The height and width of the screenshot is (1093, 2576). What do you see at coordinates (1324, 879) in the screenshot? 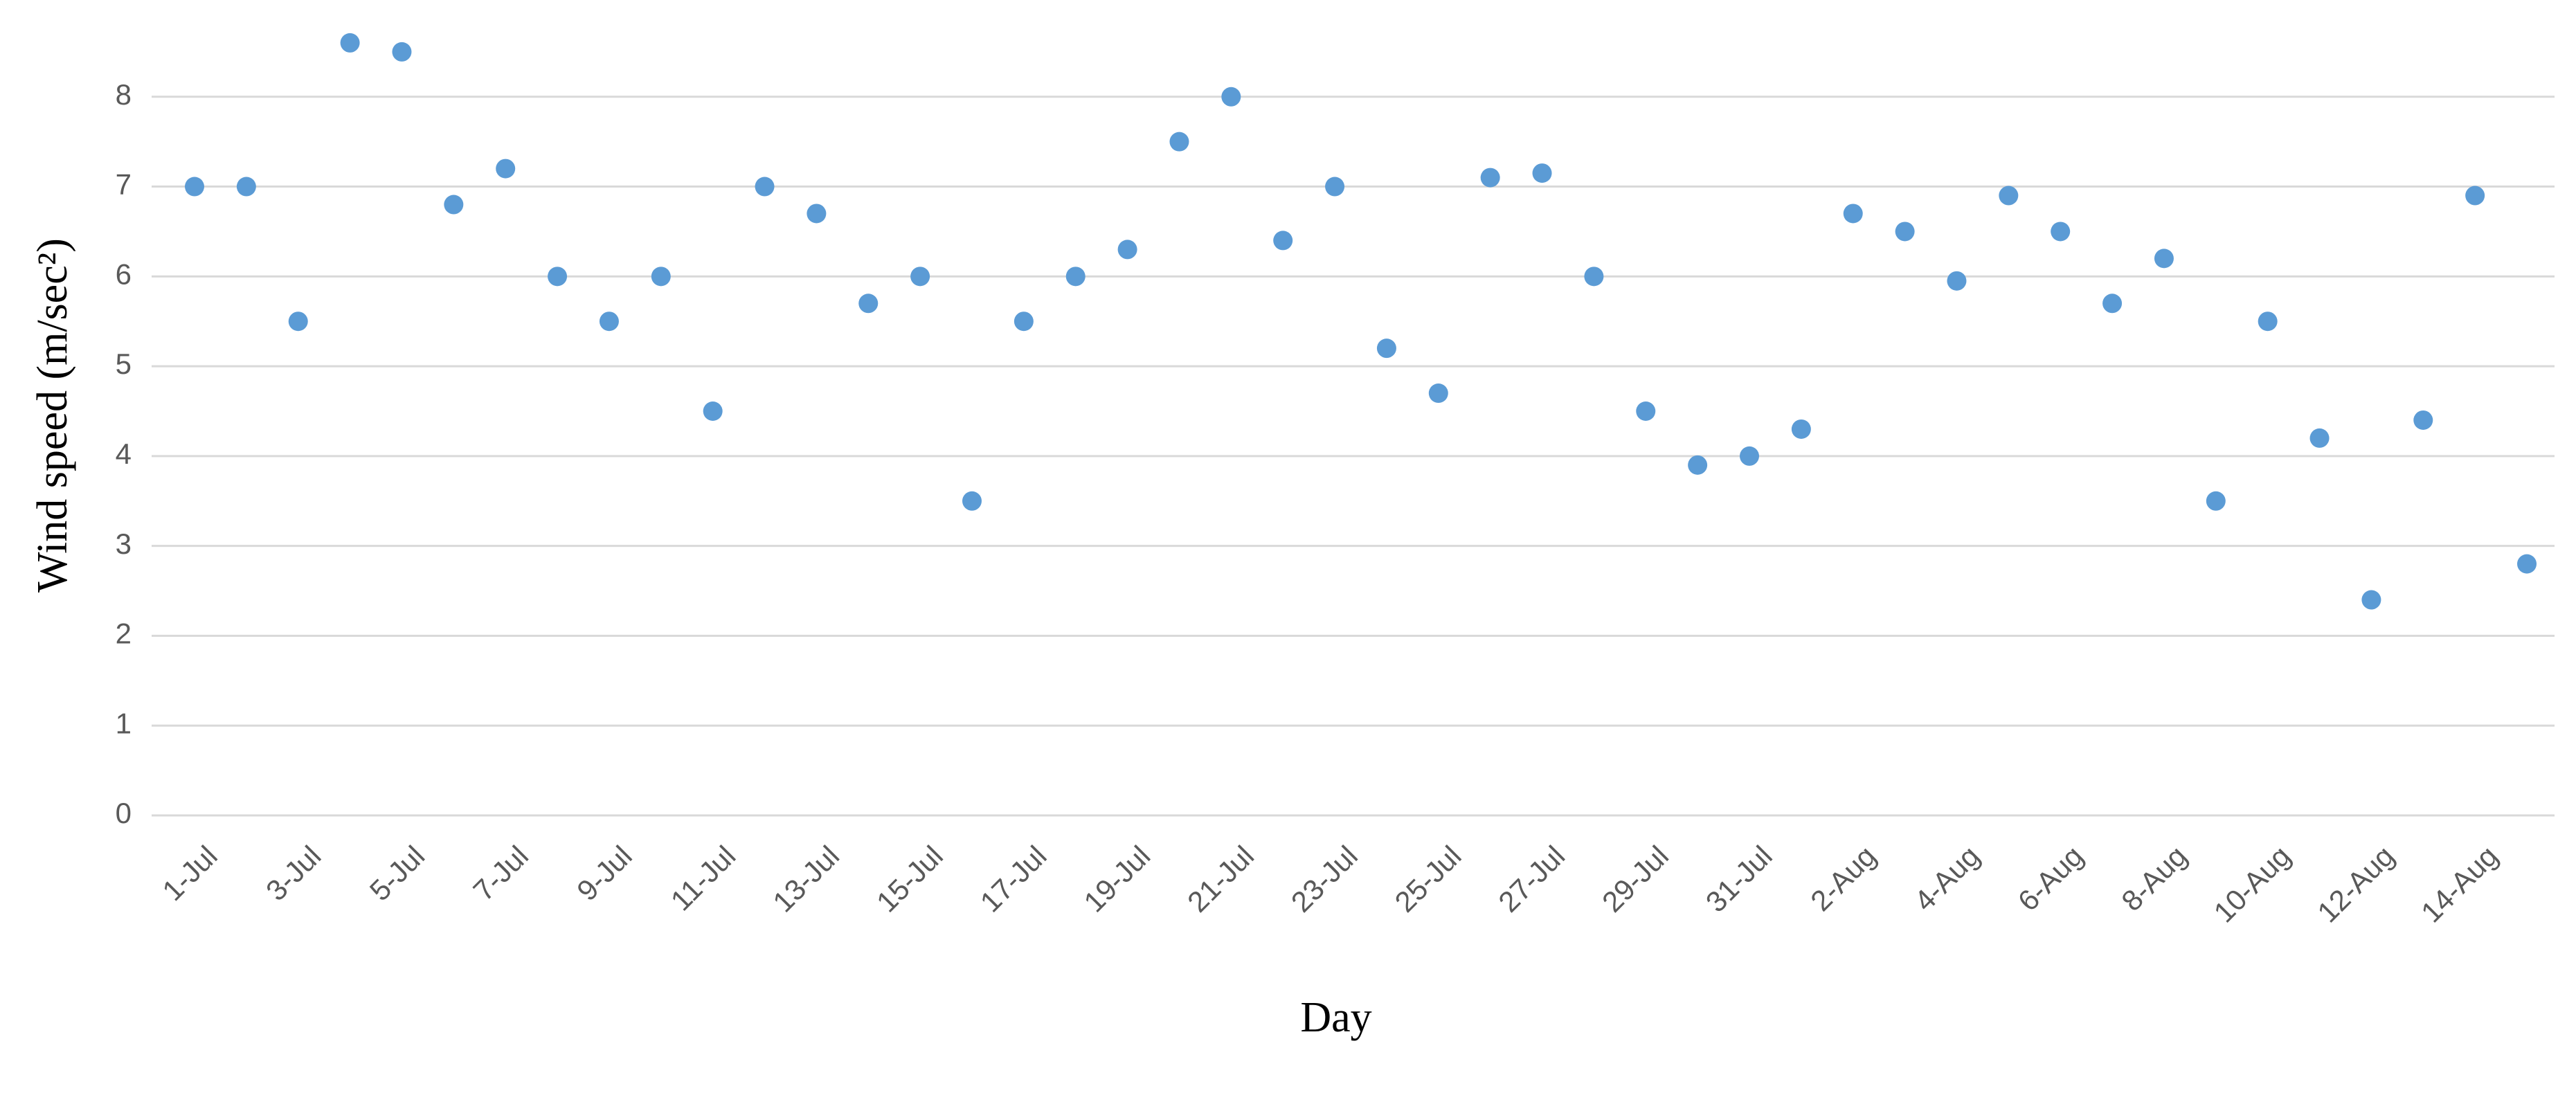
I see `x-tick-label: 23-Jul` at bounding box center [1324, 879].